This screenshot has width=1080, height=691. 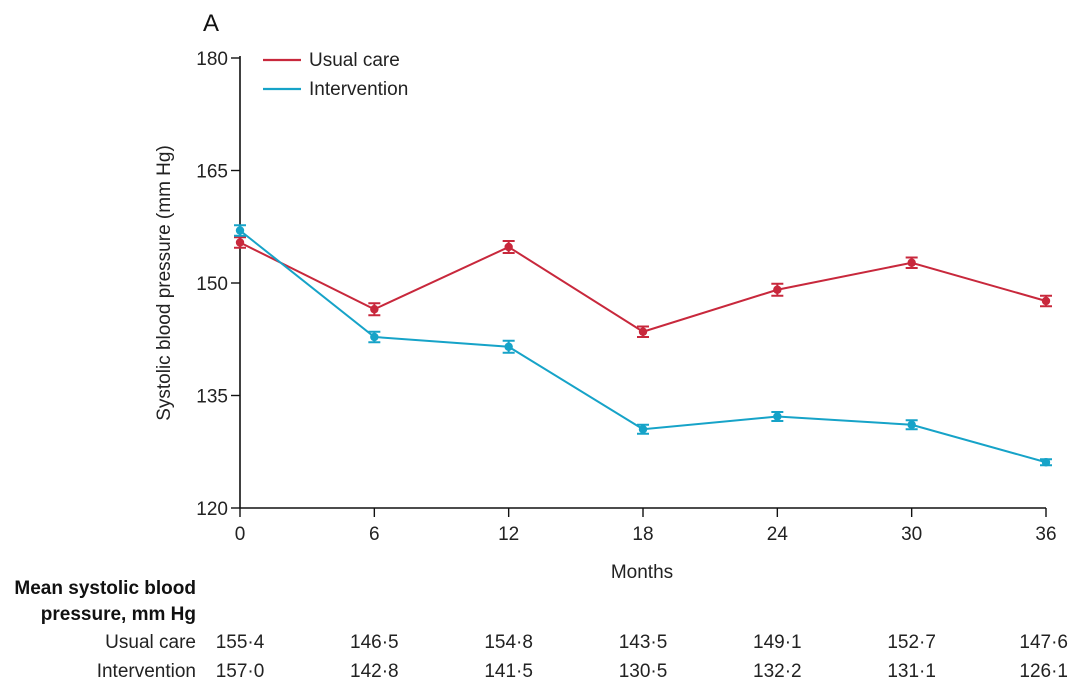 What do you see at coordinates (911, 534) in the screenshot?
I see `x-tick-label: 30` at bounding box center [911, 534].